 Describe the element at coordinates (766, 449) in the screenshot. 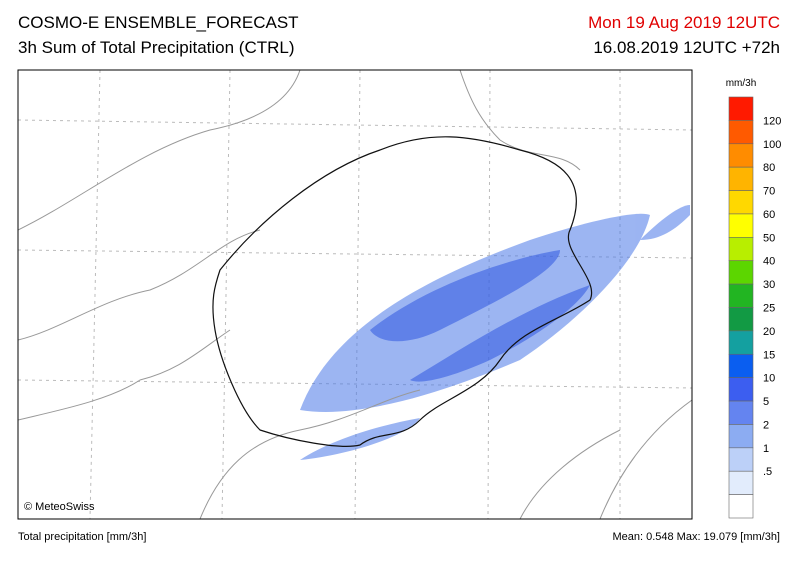

I see `colorbar-label: 1` at that location.